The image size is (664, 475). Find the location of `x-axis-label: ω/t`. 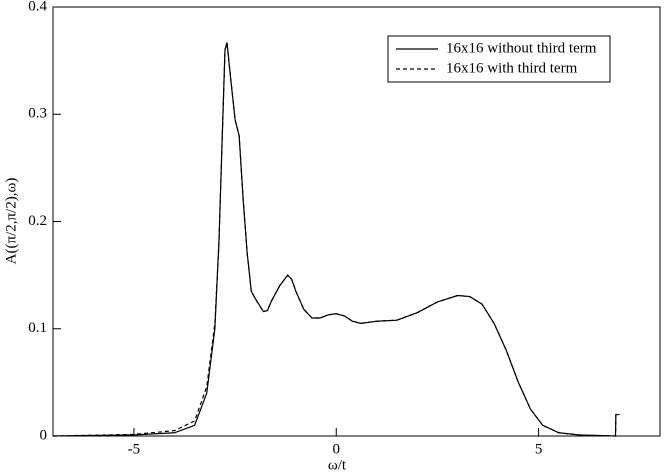

x-axis-label: ω/t is located at coordinates (337, 465).